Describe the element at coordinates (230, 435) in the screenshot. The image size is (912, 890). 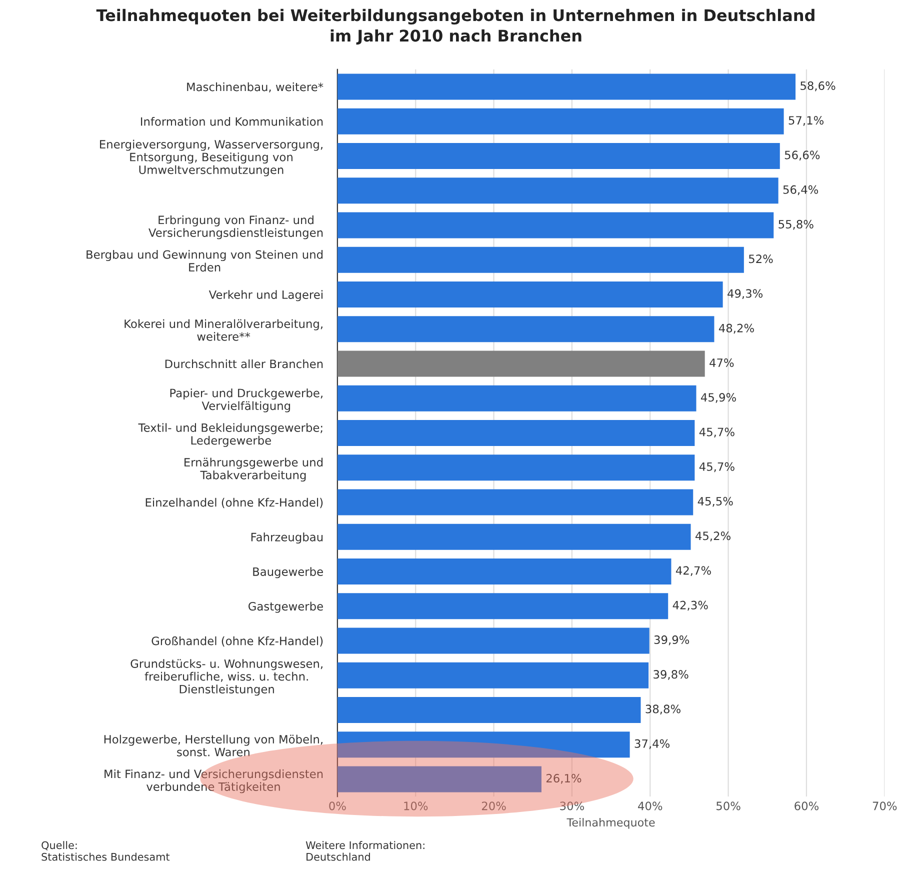
I see `y-tick-label: Textil- und Bekleidungsgewerbe; Ledergewerbe` at that location.